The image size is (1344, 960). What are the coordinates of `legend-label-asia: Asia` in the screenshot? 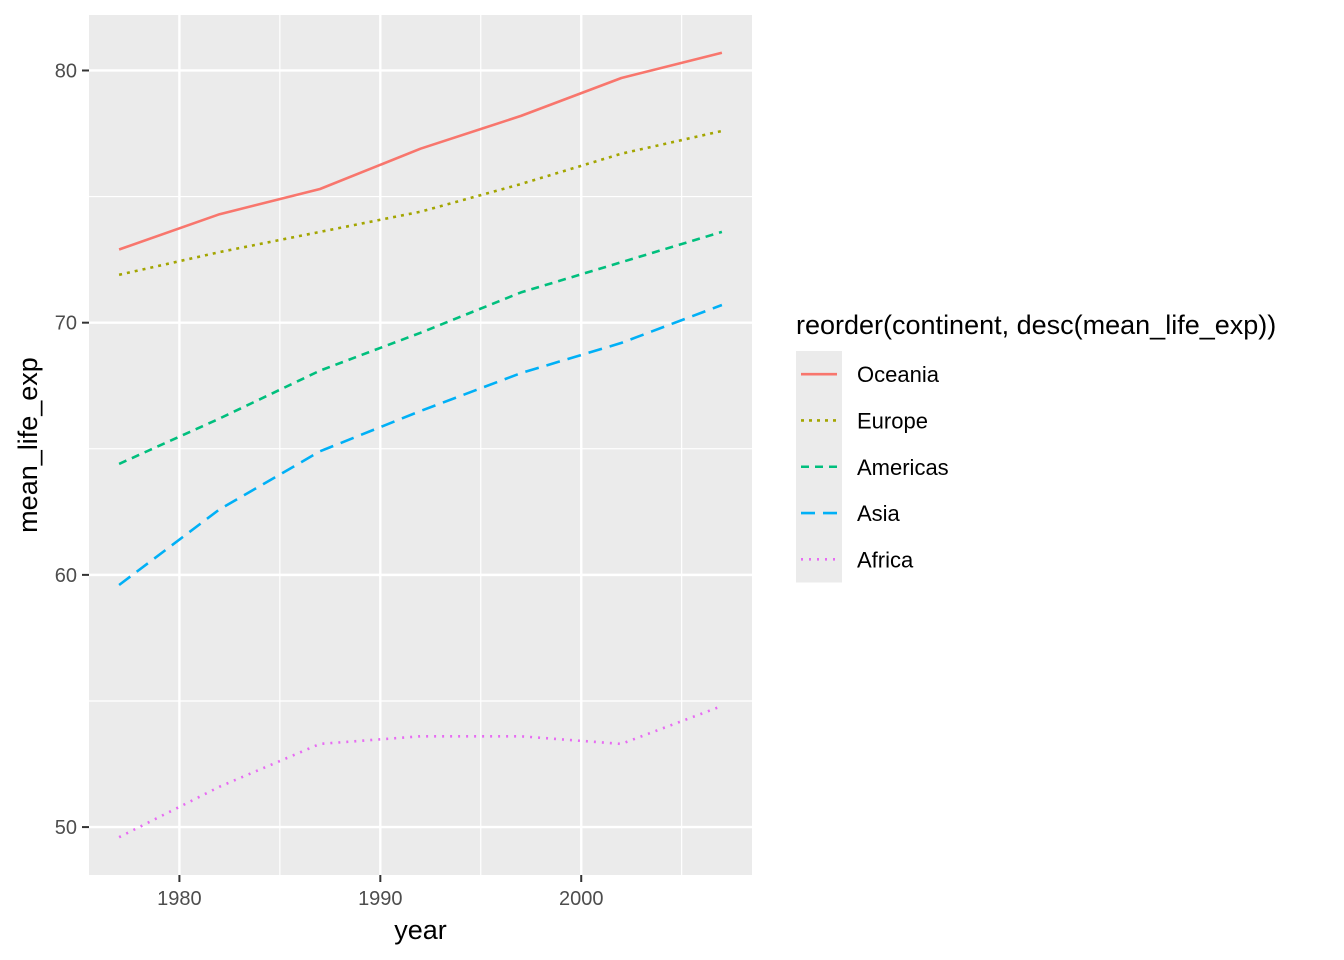 It's located at (879, 513).